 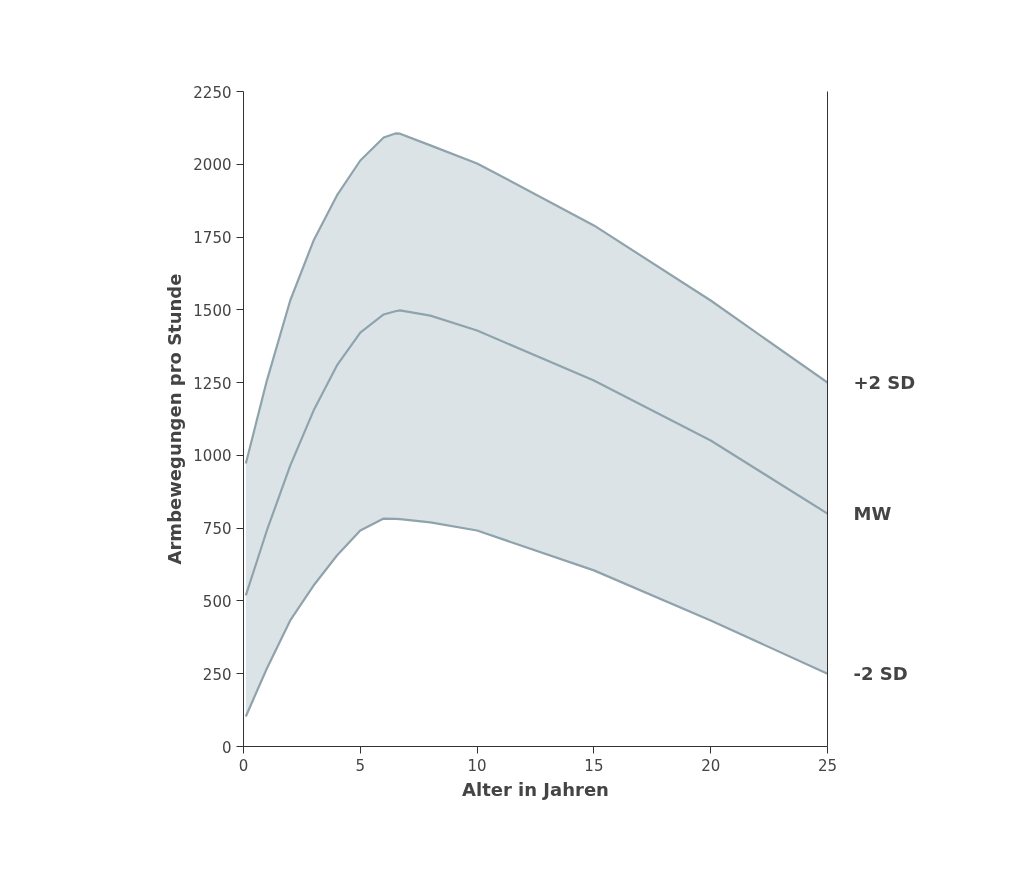 I want to click on y-tick-label: 1500, so click(x=212, y=310).